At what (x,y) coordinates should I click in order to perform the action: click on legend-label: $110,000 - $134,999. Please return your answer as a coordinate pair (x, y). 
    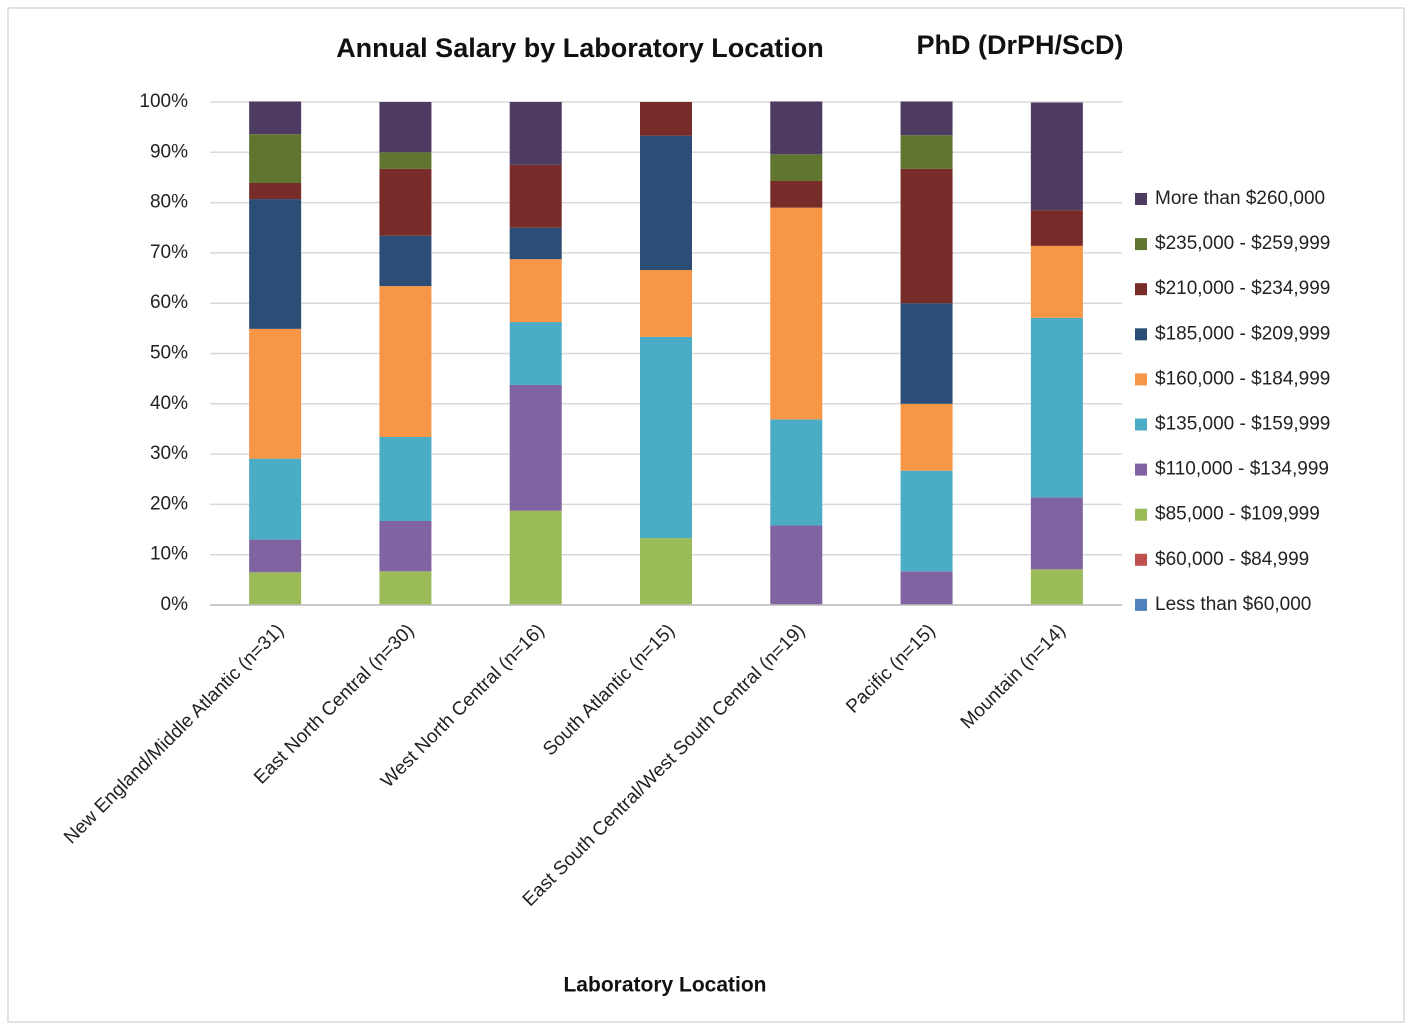
    Looking at the image, I should click on (1242, 469).